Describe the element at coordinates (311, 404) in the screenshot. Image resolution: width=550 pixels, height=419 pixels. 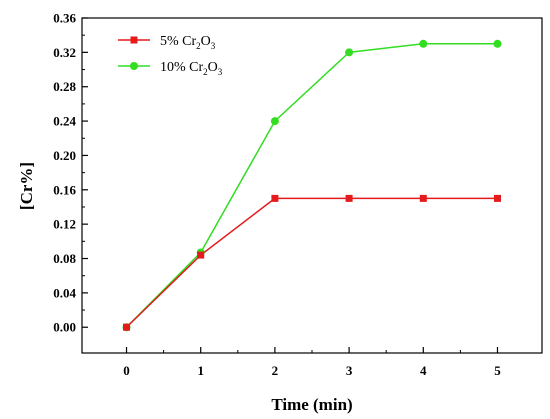
I see `x-axis-title: Time (min)` at that location.